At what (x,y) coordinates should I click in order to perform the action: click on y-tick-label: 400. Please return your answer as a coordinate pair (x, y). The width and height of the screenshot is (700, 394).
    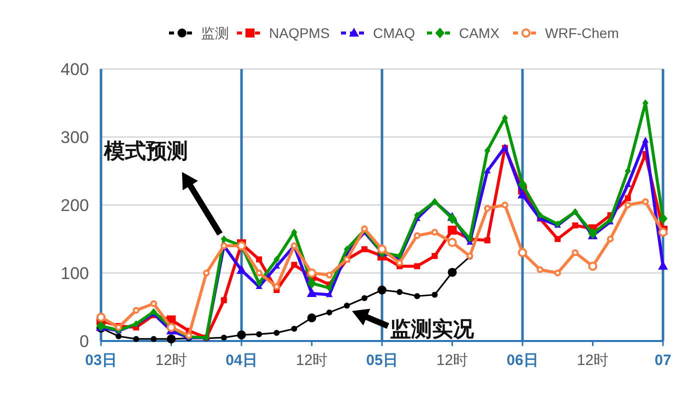
    Looking at the image, I should click on (74, 69).